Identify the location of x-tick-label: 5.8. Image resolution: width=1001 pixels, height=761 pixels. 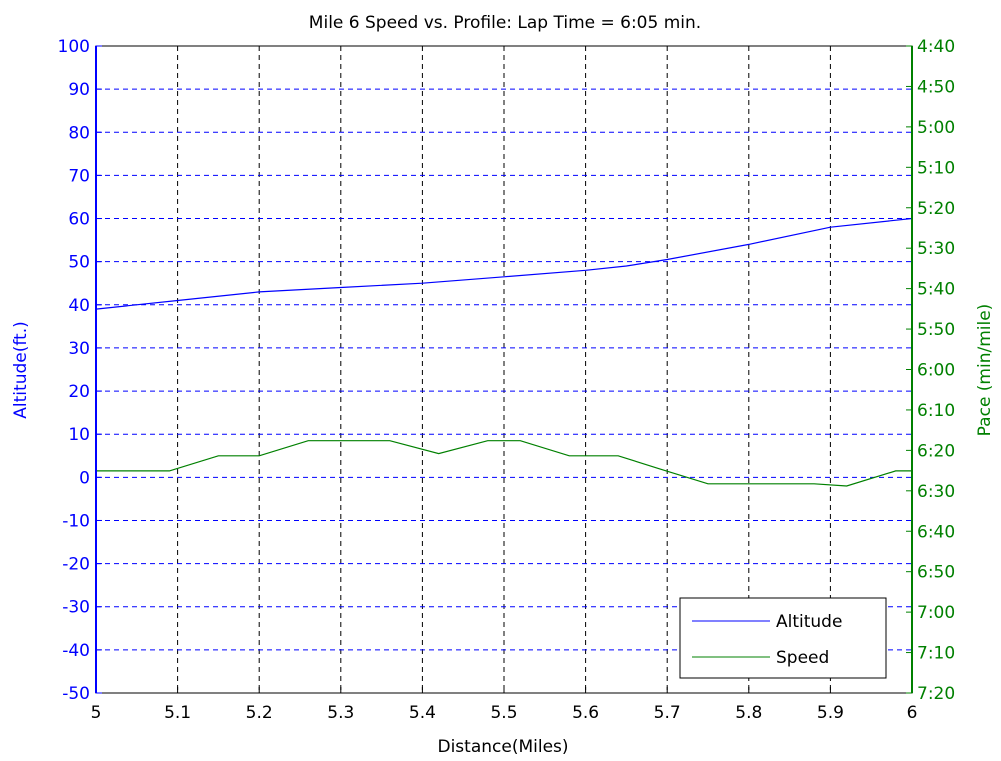
(748, 713).